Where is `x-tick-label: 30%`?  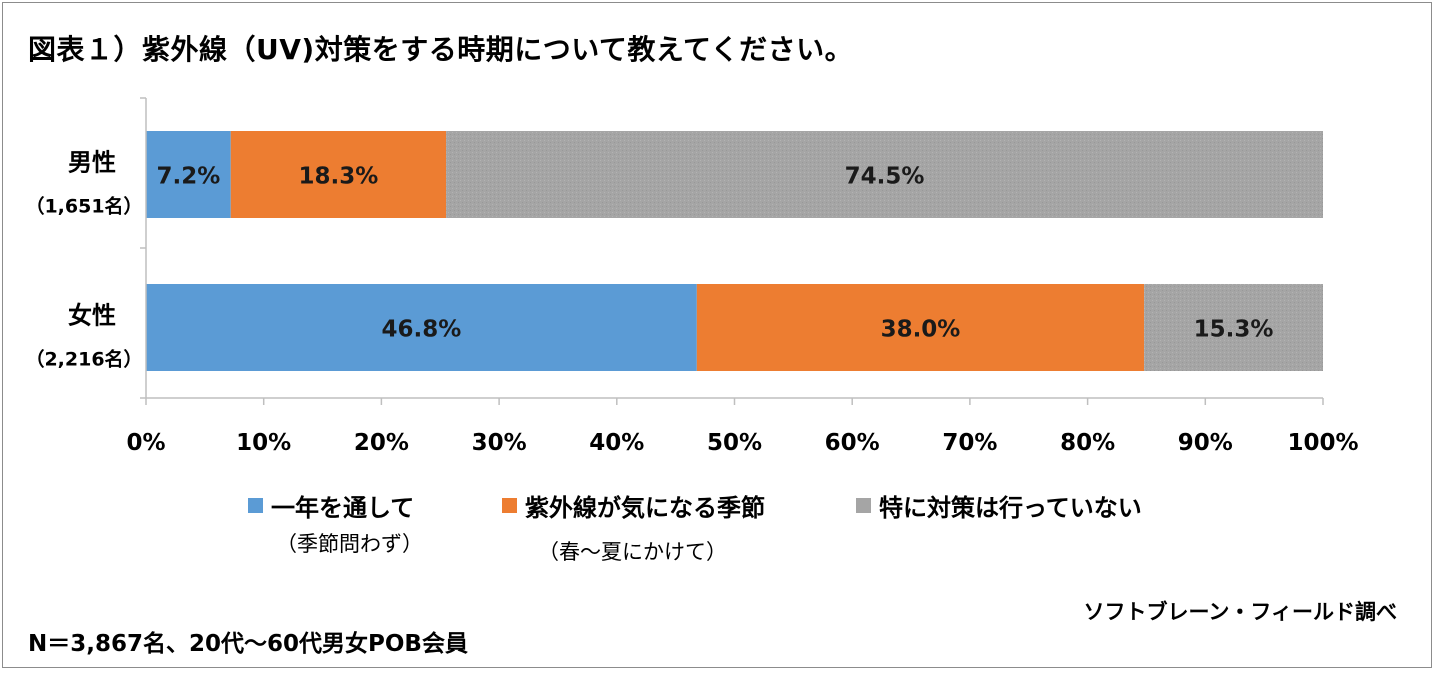
x-tick-label: 30% is located at coordinates (499, 443).